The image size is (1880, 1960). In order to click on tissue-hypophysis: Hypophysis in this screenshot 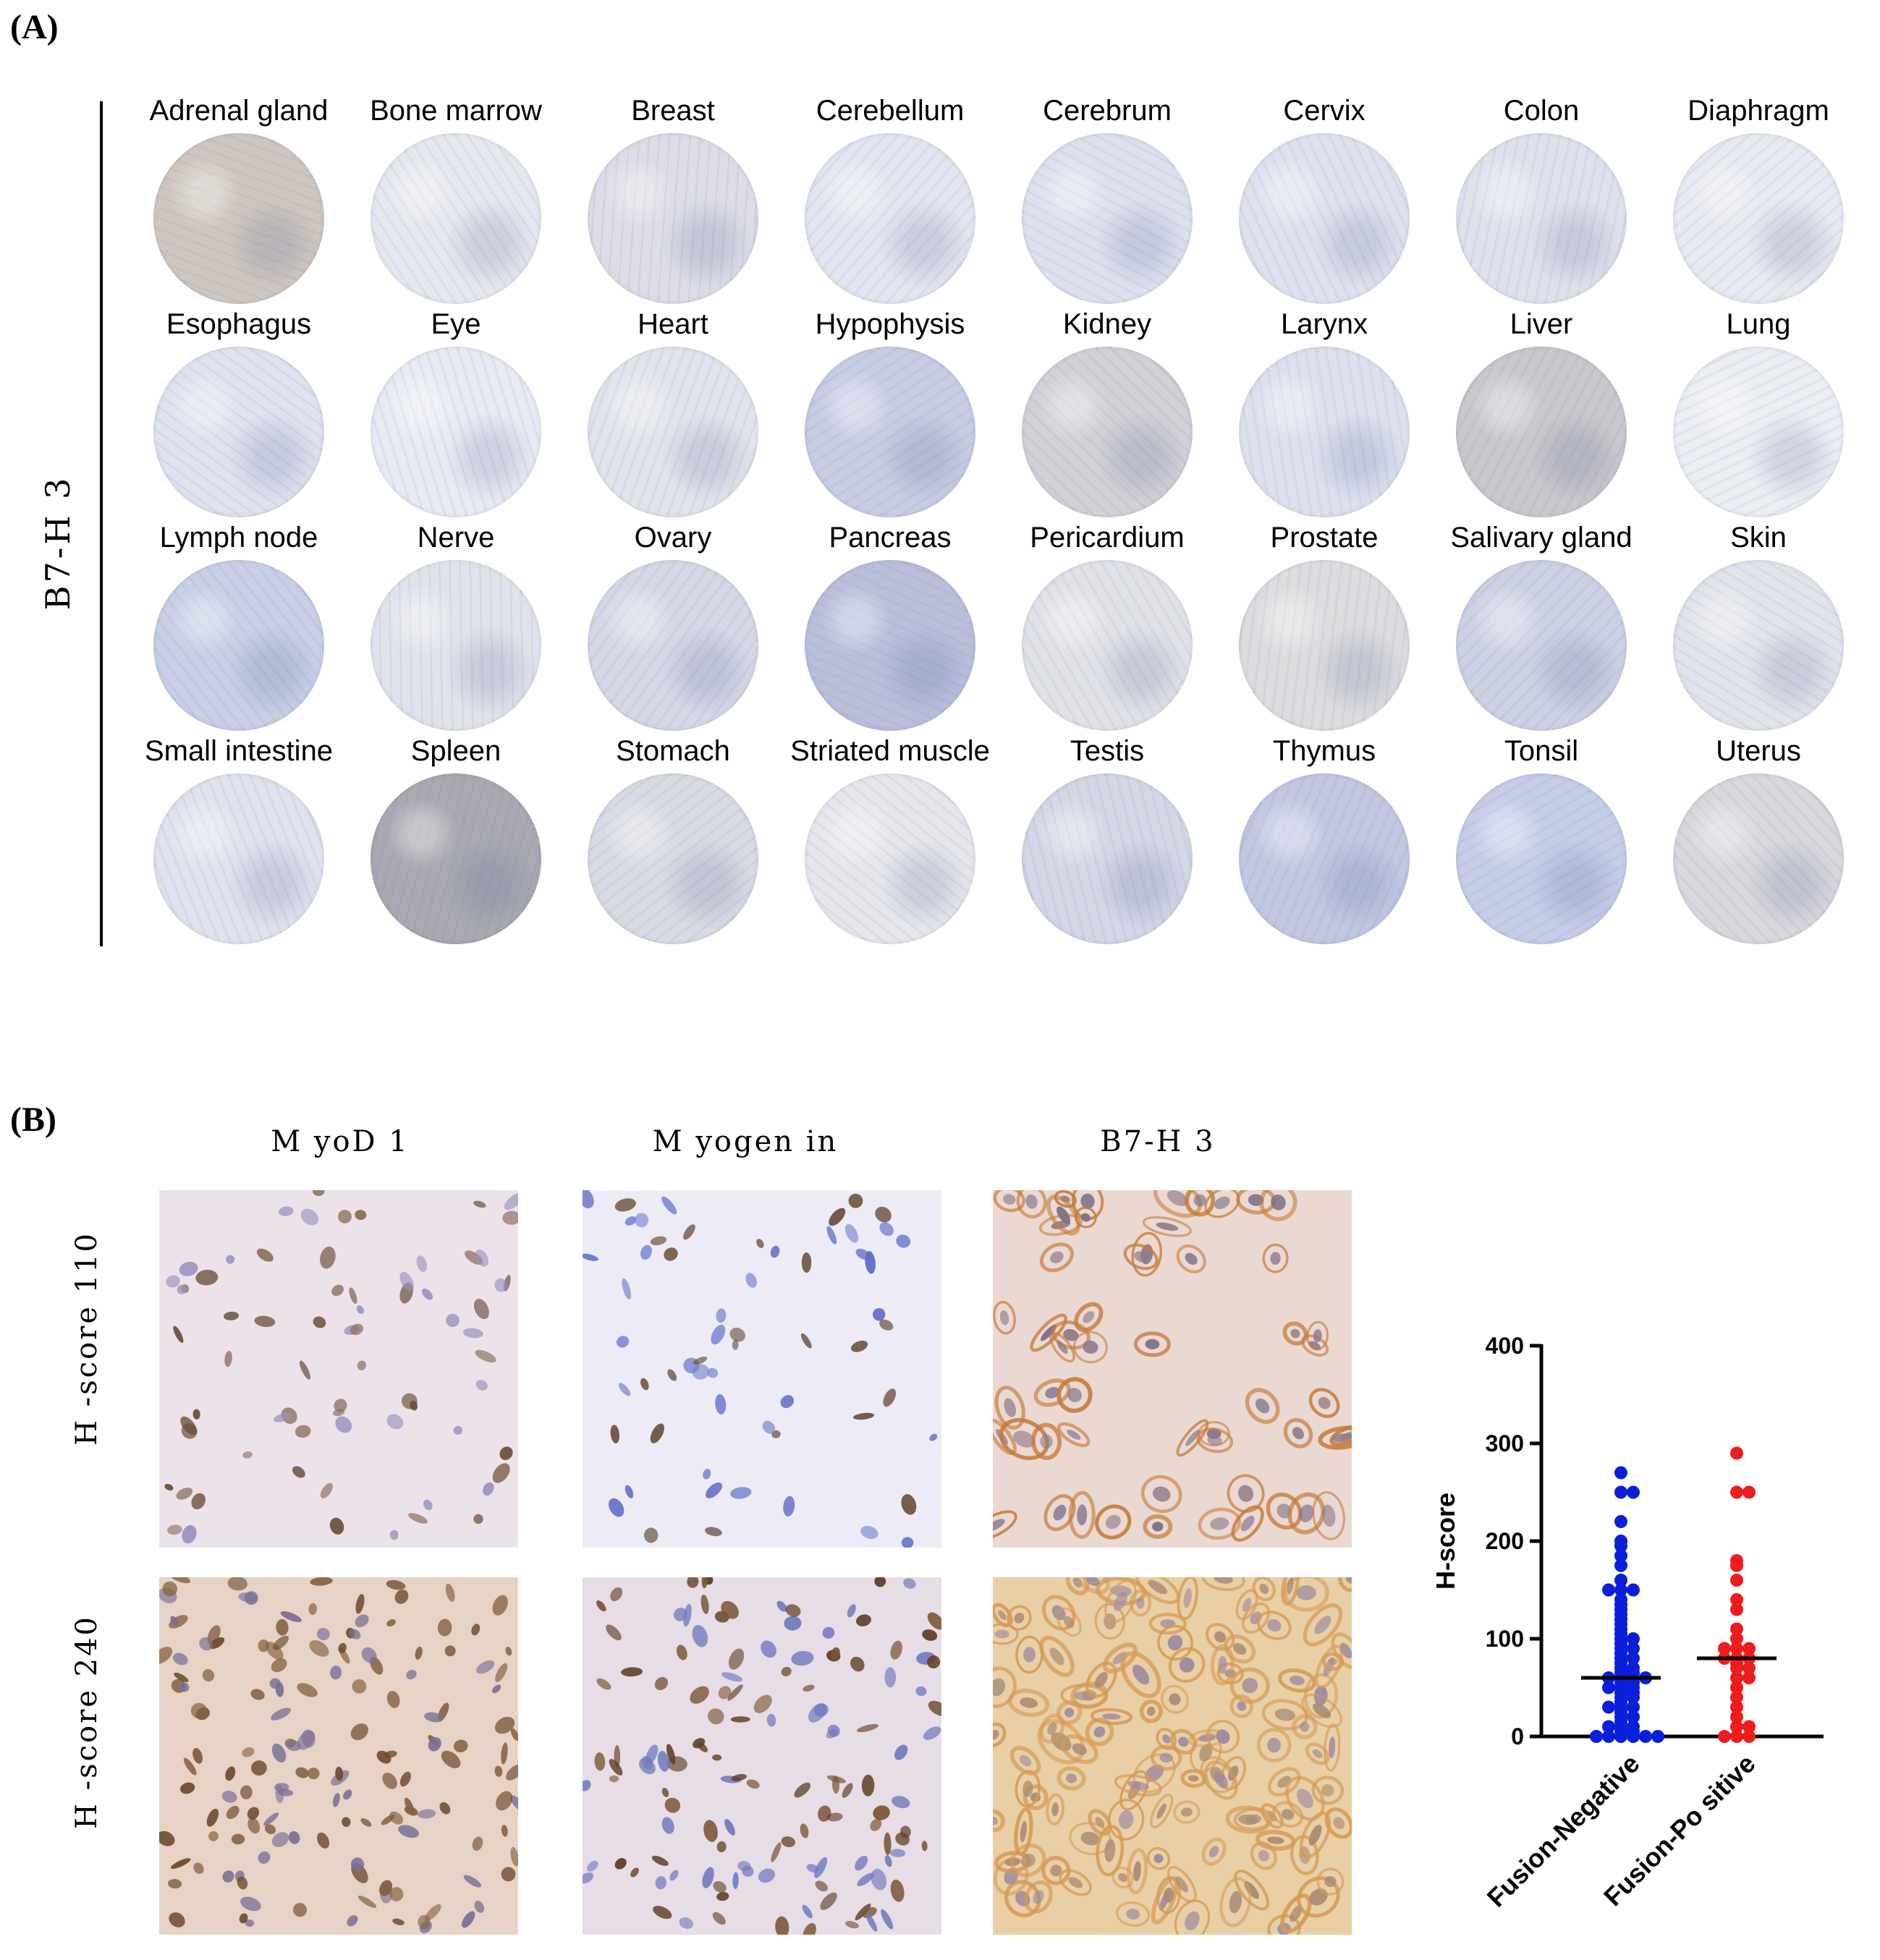, I will do `click(890, 416)`.